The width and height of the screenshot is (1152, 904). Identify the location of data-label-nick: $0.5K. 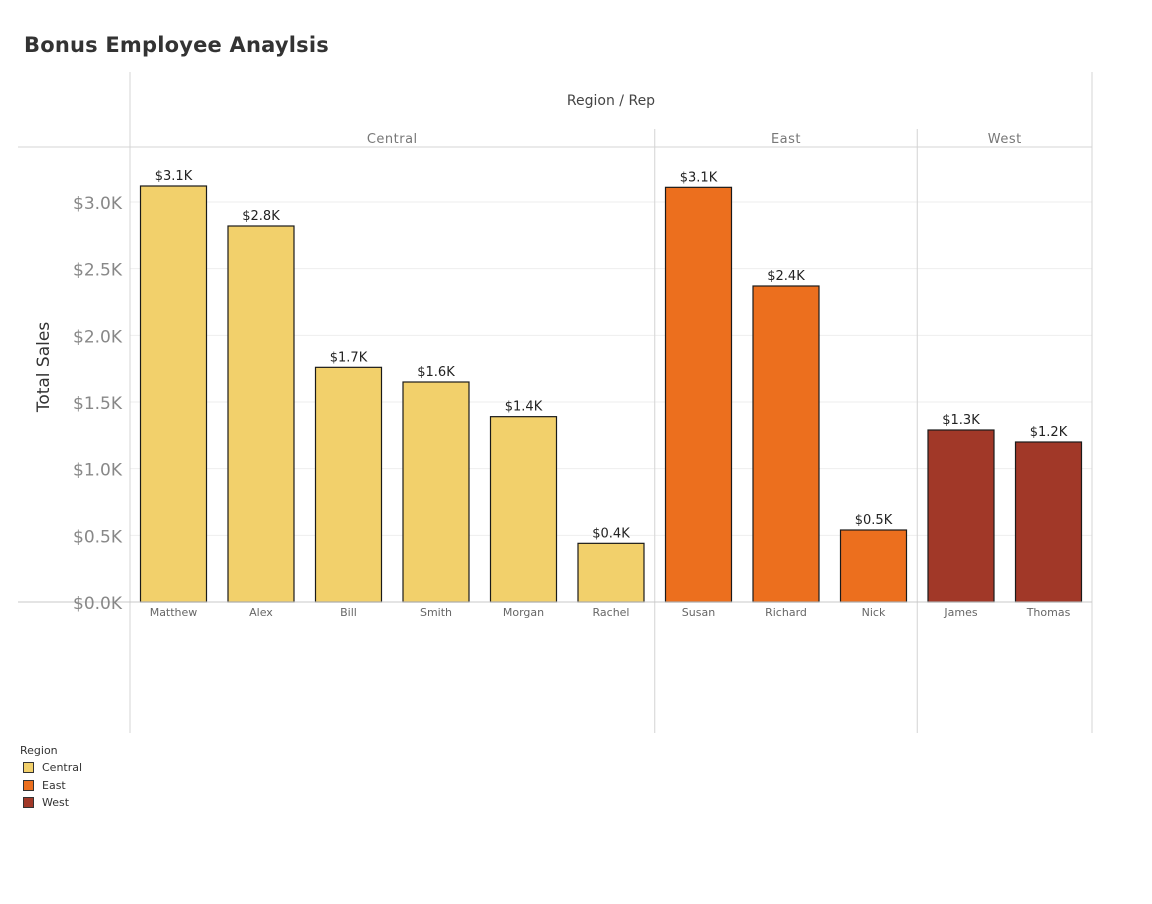
(874, 520).